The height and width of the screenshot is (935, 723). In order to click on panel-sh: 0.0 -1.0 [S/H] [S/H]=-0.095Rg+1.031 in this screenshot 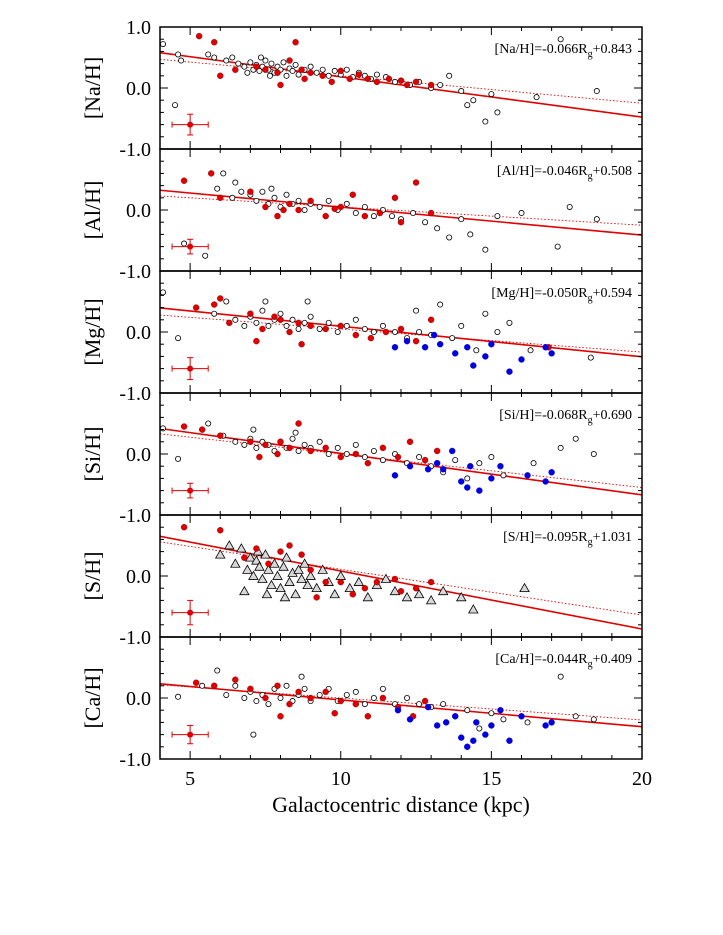, I will do `click(361, 581)`.